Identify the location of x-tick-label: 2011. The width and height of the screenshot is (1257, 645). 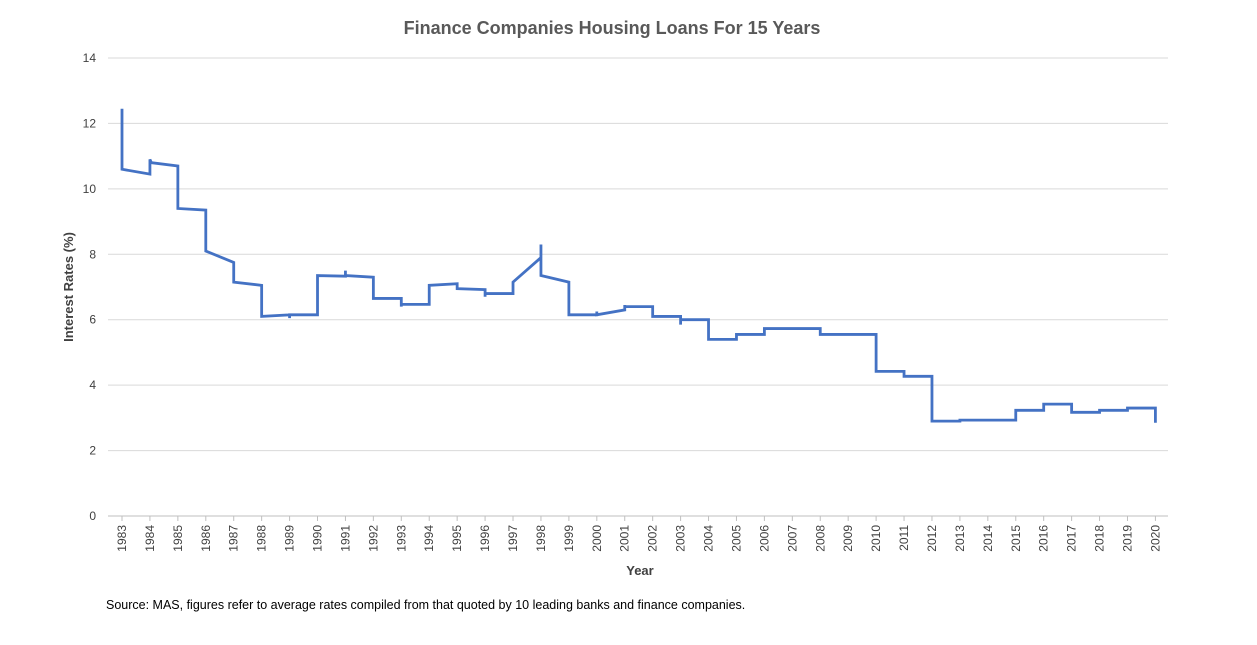
(904, 538).